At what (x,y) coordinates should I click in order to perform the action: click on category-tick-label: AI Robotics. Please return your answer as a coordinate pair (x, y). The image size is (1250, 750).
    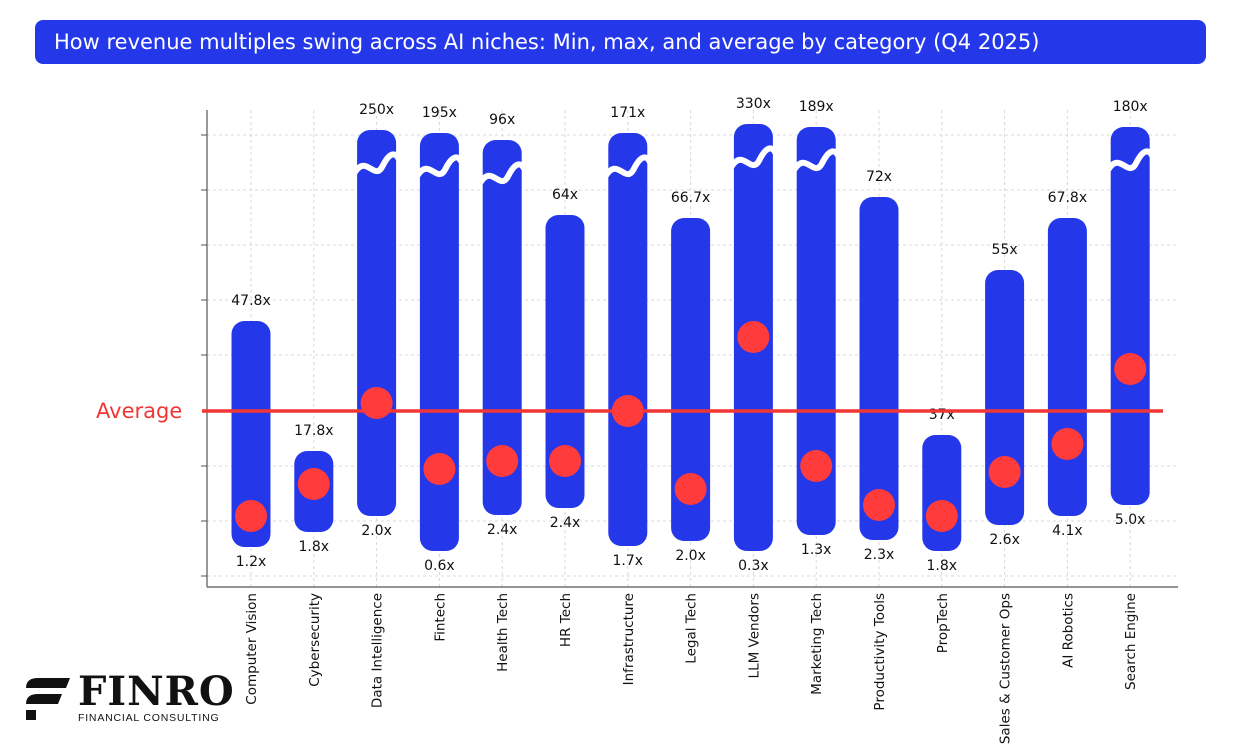
    Looking at the image, I should click on (1068, 630).